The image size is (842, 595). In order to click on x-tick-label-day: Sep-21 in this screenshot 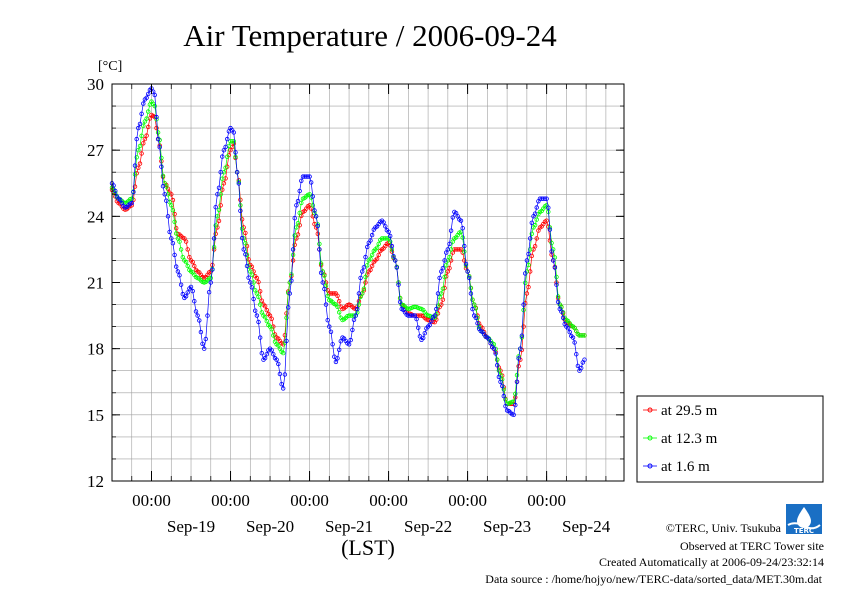, I will do `click(349, 526)`.